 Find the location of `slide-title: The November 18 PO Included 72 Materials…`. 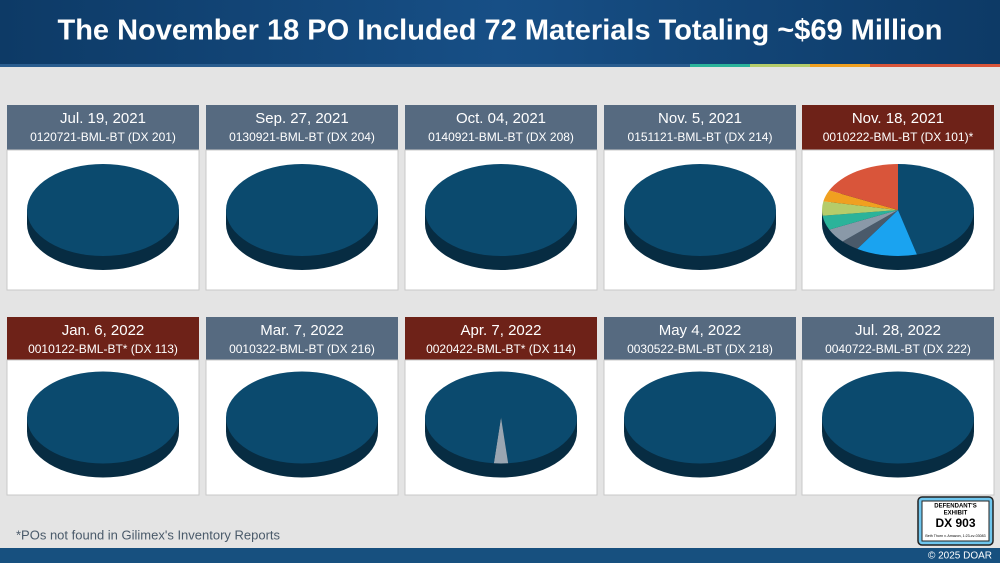

slide-title: The November 18 PO Included 72 Materials… is located at coordinates (499, 31).